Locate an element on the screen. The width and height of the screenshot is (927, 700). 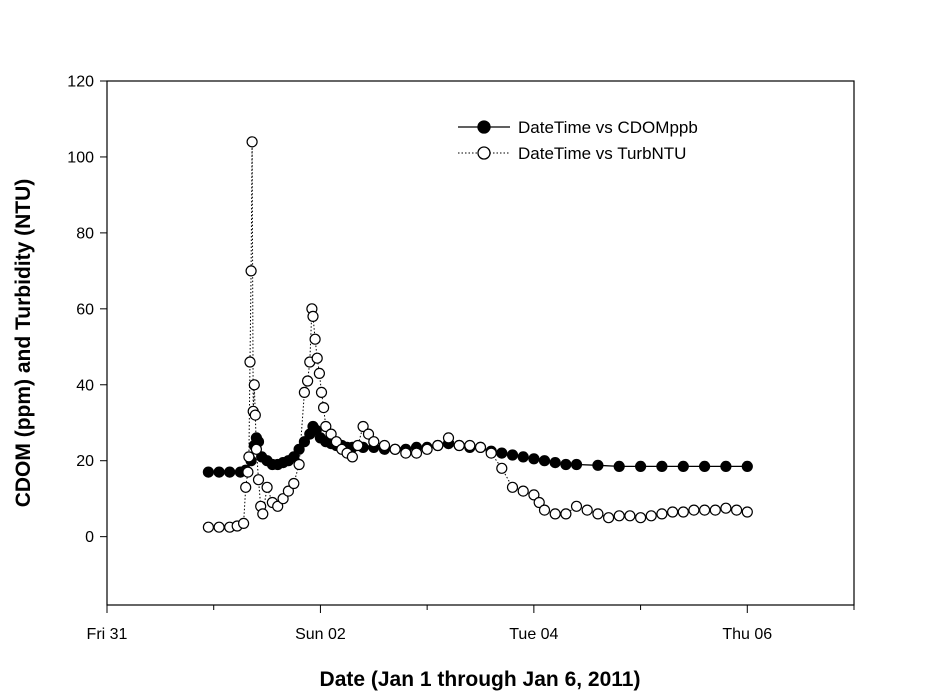
legend-label-2: DateTime vs TurbNTU is located at coordinates (602, 153).